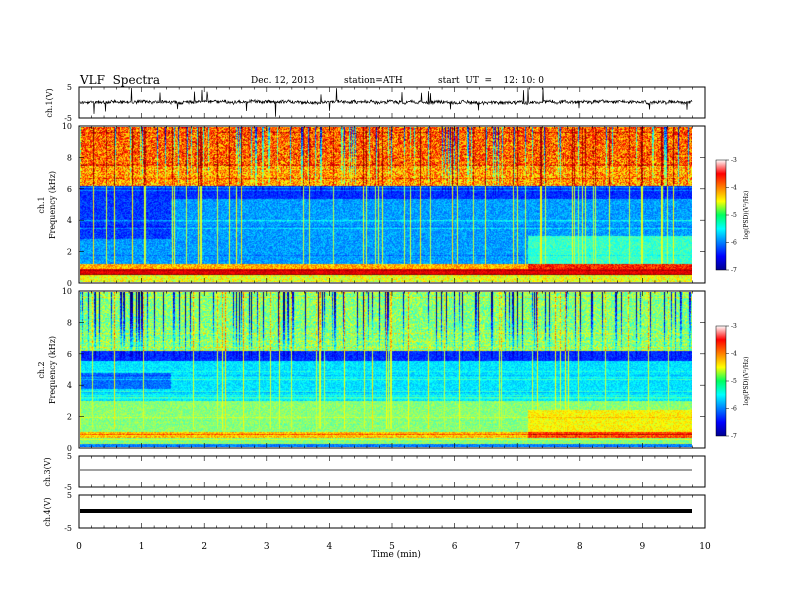 Image resolution: width=792 pixels, height=612 pixels. Describe the element at coordinates (283, 81) in the screenshot. I see `date-label: Dec. 12, 2013` at that location.